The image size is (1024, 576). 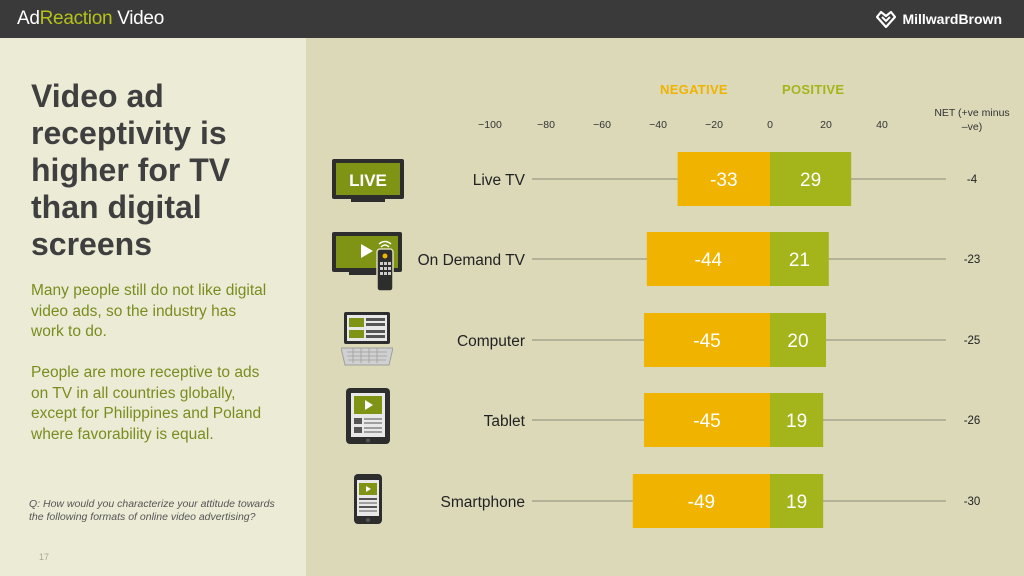 I want to click on smartphone-icon, so click(x=368, y=499).